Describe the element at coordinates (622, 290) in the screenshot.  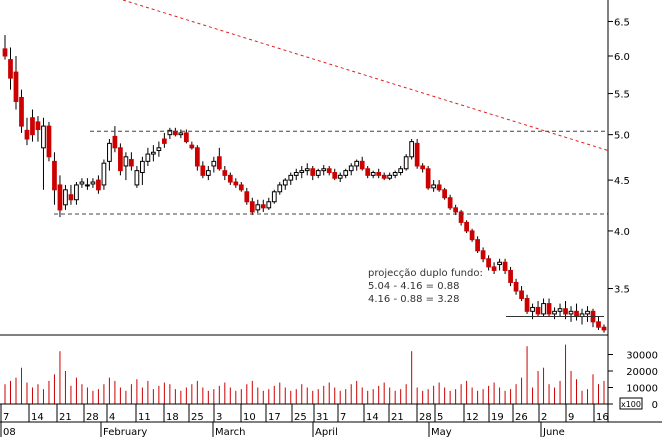
I see `price-tick-label: 3.5` at that location.